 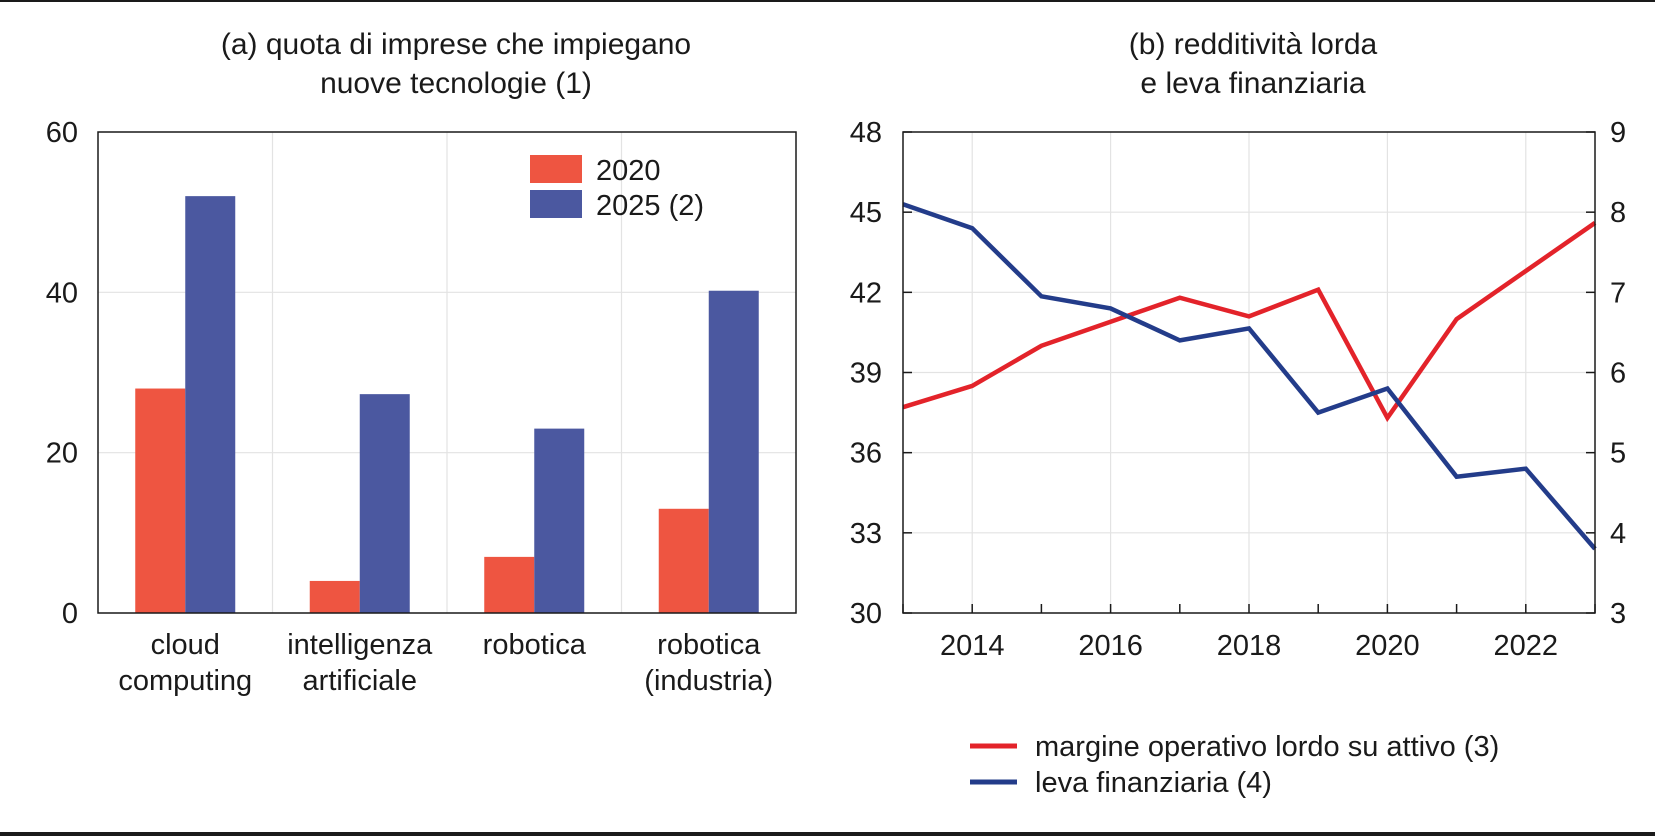 What do you see at coordinates (456, 83) in the screenshot?
I see `panel-a-title-line-2: nuove tecnologie (1)` at bounding box center [456, 83].